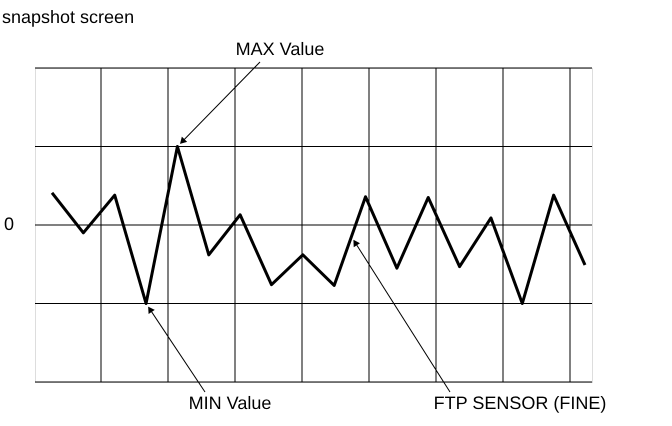 The height and width of the screenshot is (426, 672). What do you see at coordinates (230, 403) in the screenshot?
I see `text: MIN Value` at bounding box center [230, 403].